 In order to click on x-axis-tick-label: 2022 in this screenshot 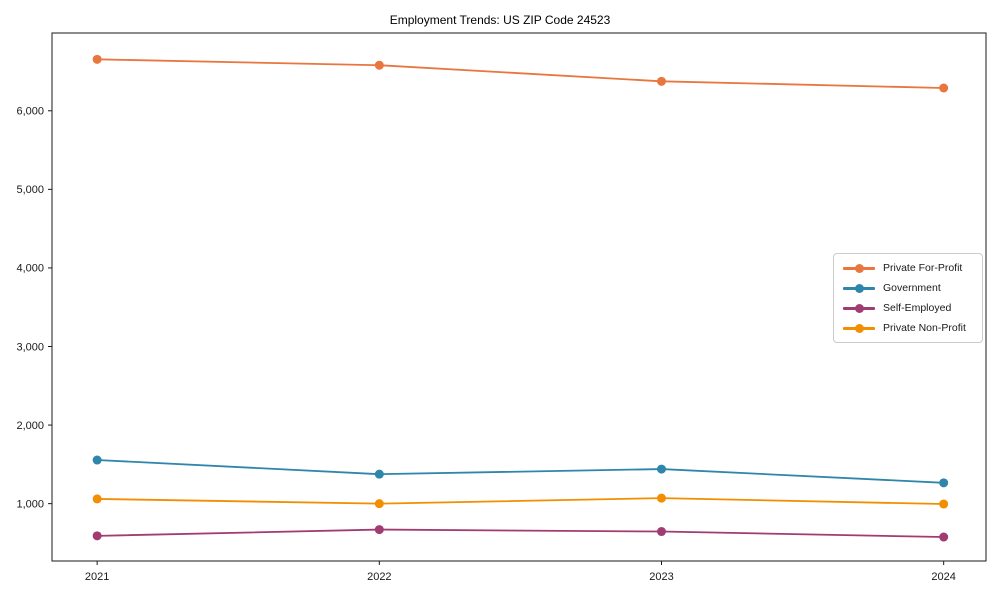, I will do `click(379, 577)`.